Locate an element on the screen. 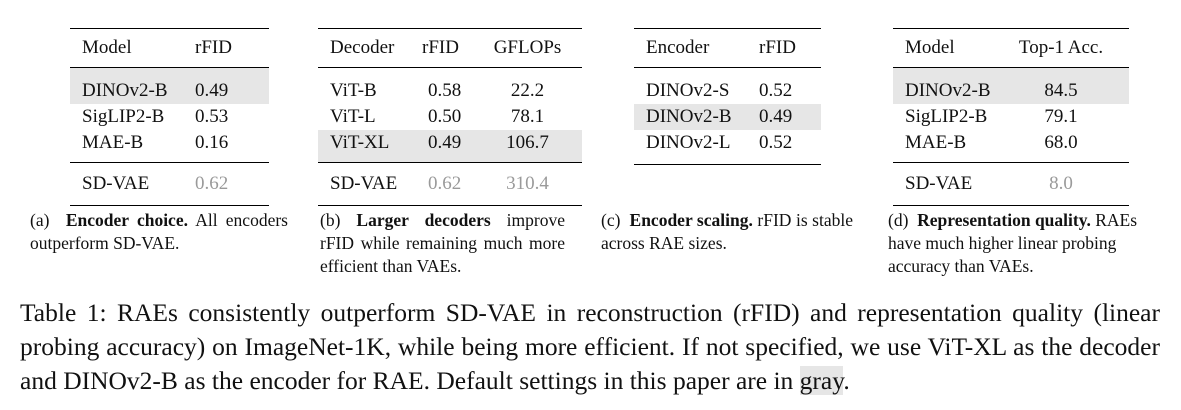 The width and height of the screenshot is (1181, 410). col-header: Encoder is located at coordinates (678, 47).